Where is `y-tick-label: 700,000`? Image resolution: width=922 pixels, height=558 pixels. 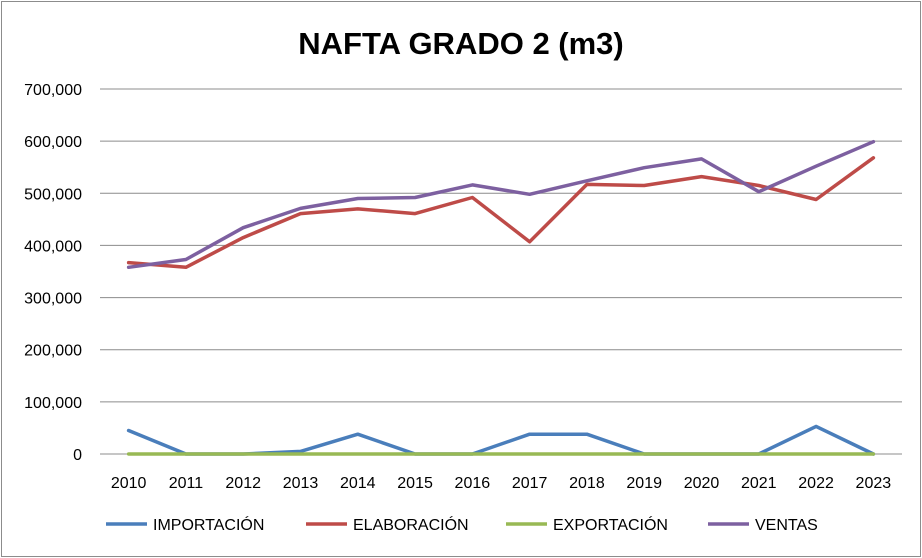
y-tick-label: 700,000 is located at coordinates (53, 90).